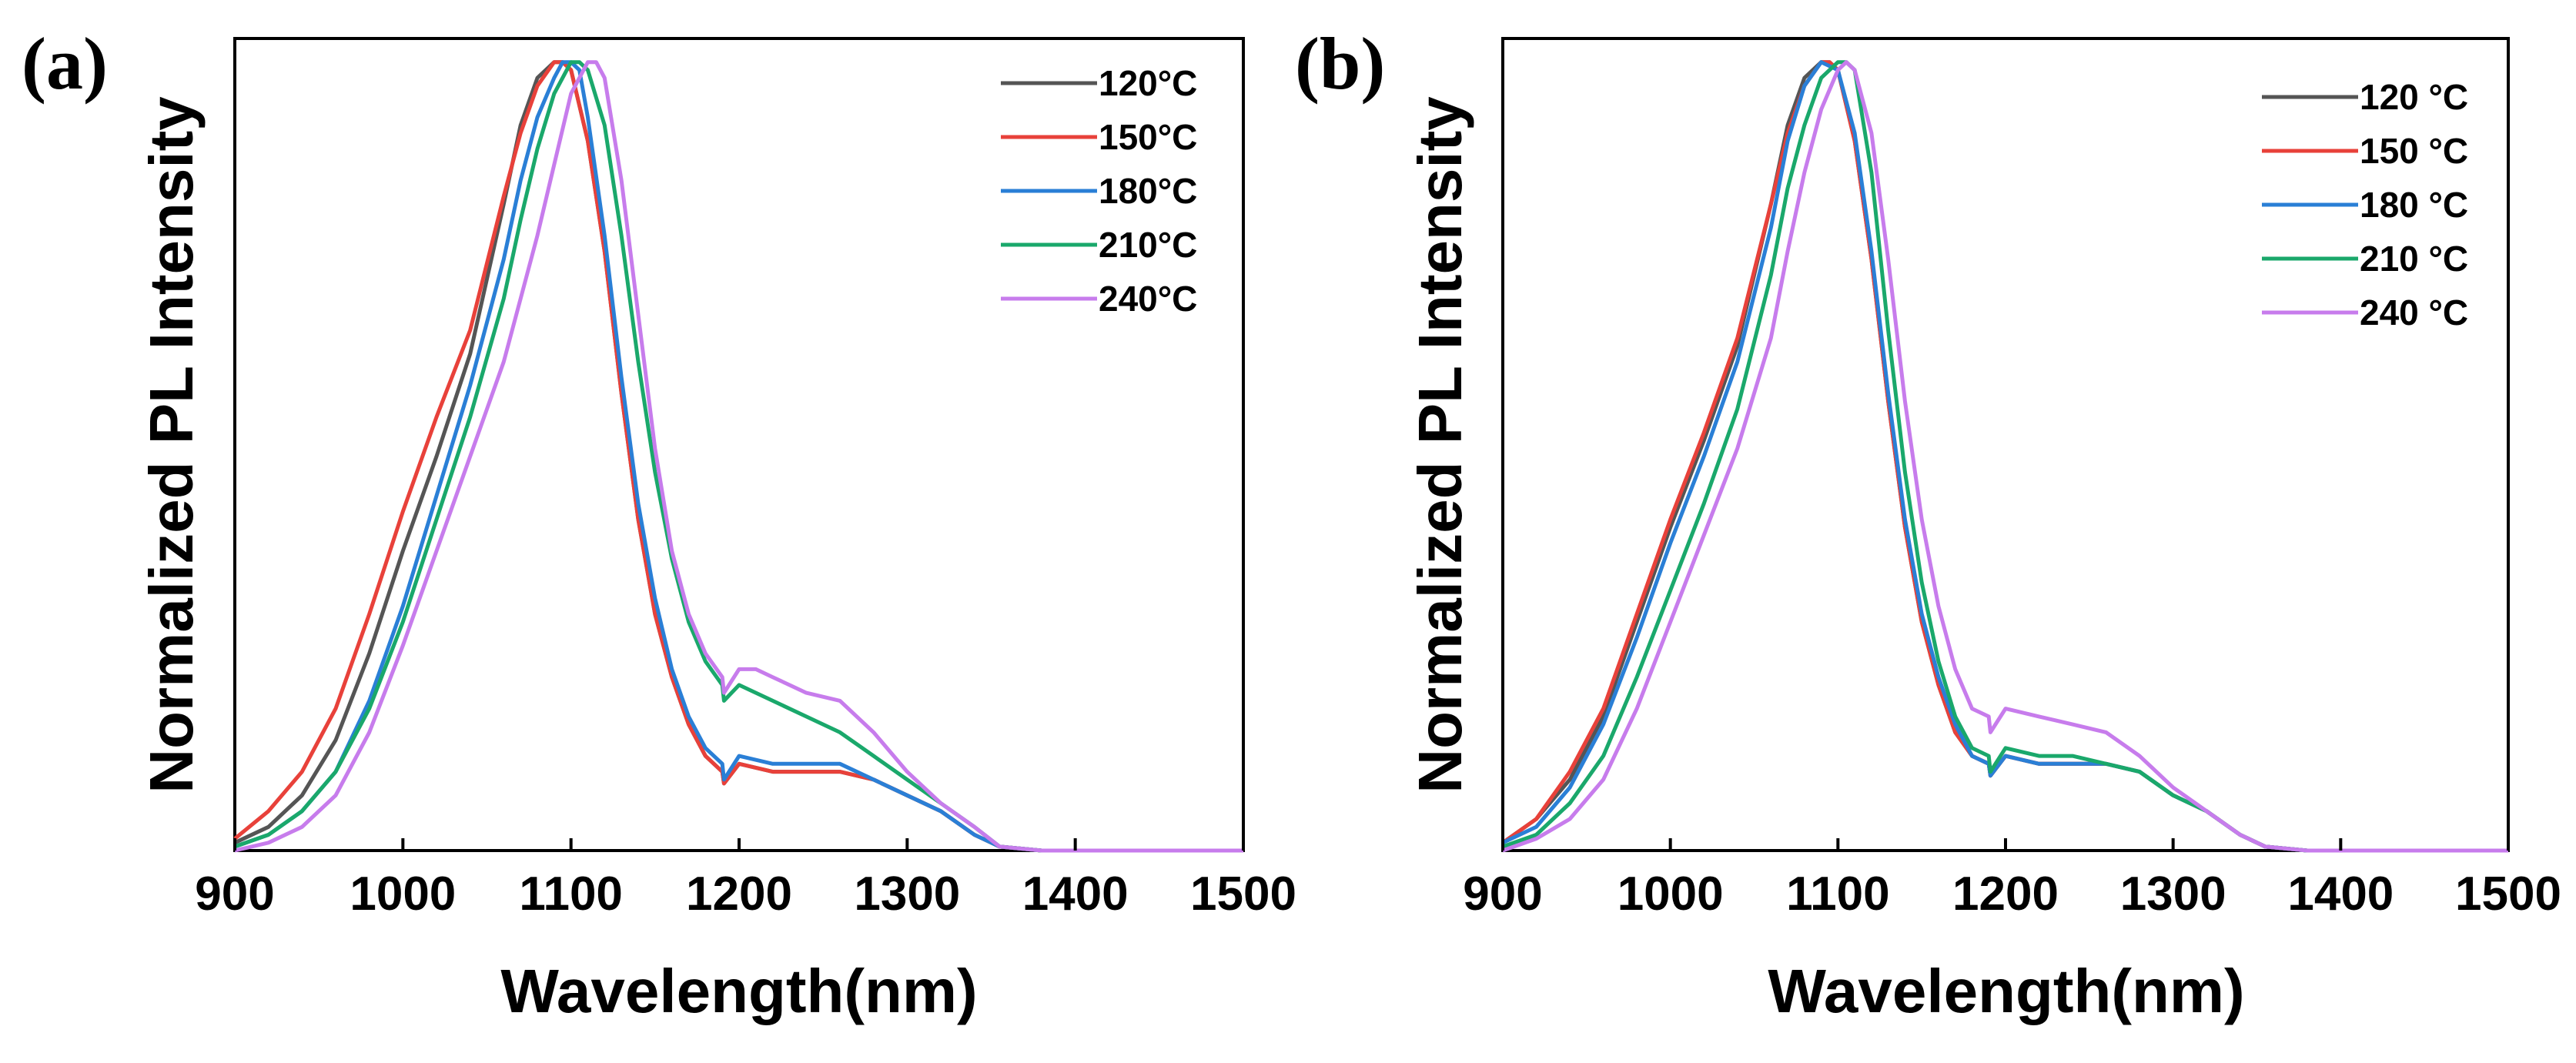  I want to click on legend: 120 °C 150 °C 180 °C 210 °C 240 °C, so click(2365, 205).